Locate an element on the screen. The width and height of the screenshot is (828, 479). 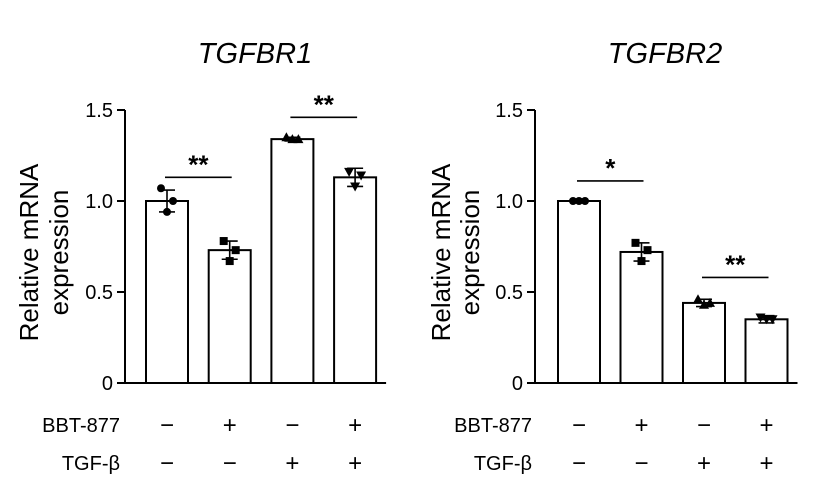
chart-title: TGFBR2 is located at coordinates (665, 54).